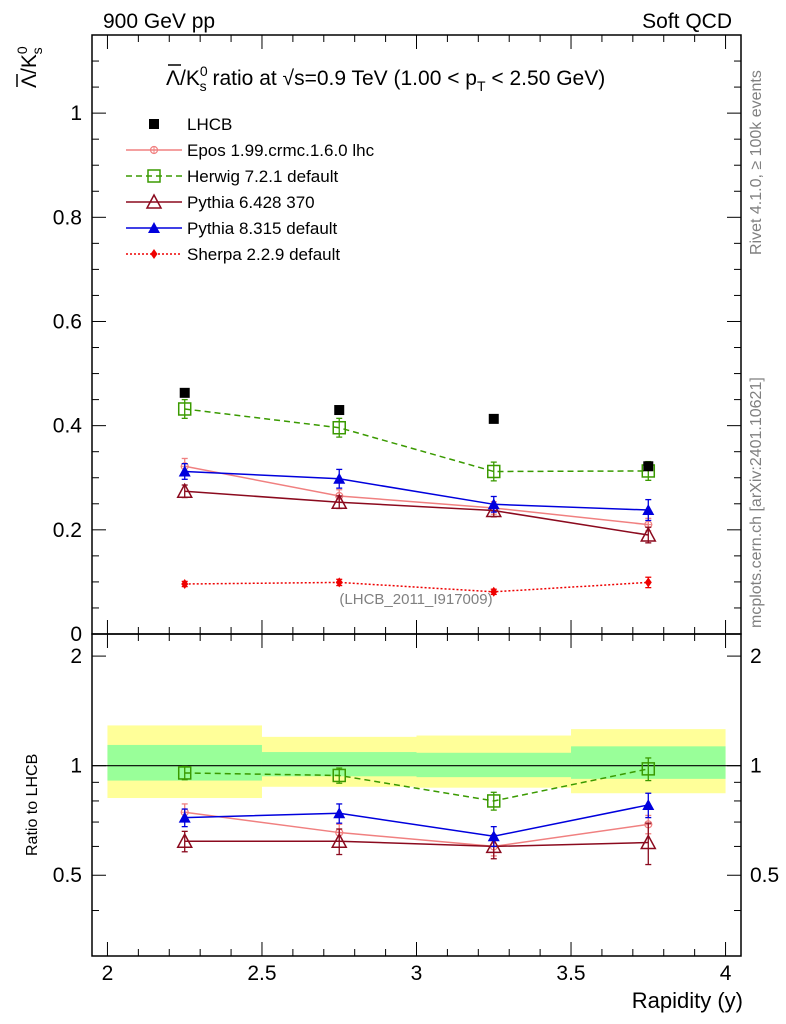 This screenshot has height=1024, width=786. I want to click on x-tick-label: 3.5, so click(570, 973).